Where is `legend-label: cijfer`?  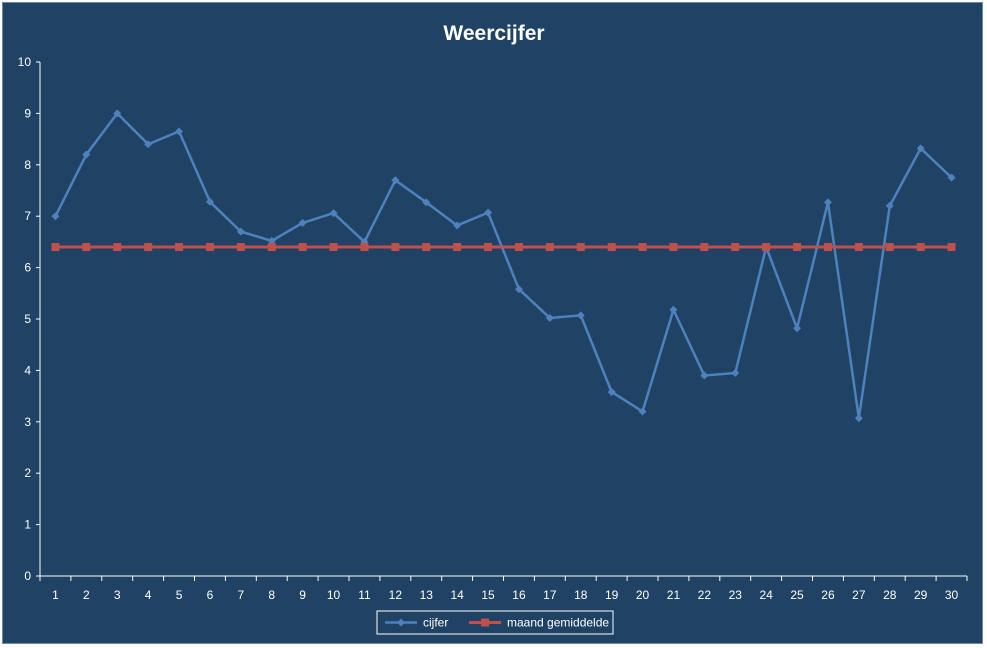
legend-label: cijfer is located at coordinates (435, 623).